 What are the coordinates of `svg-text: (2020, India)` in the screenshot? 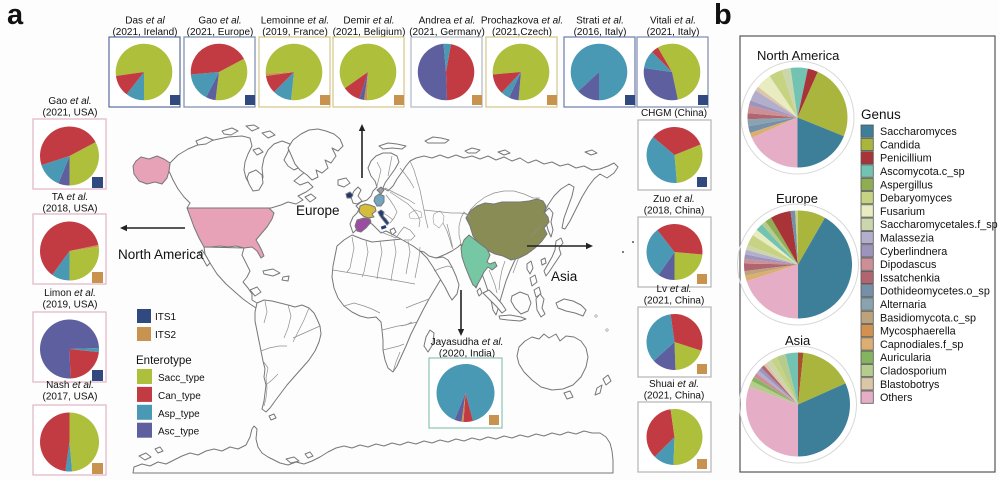 It's located at (467, 354).